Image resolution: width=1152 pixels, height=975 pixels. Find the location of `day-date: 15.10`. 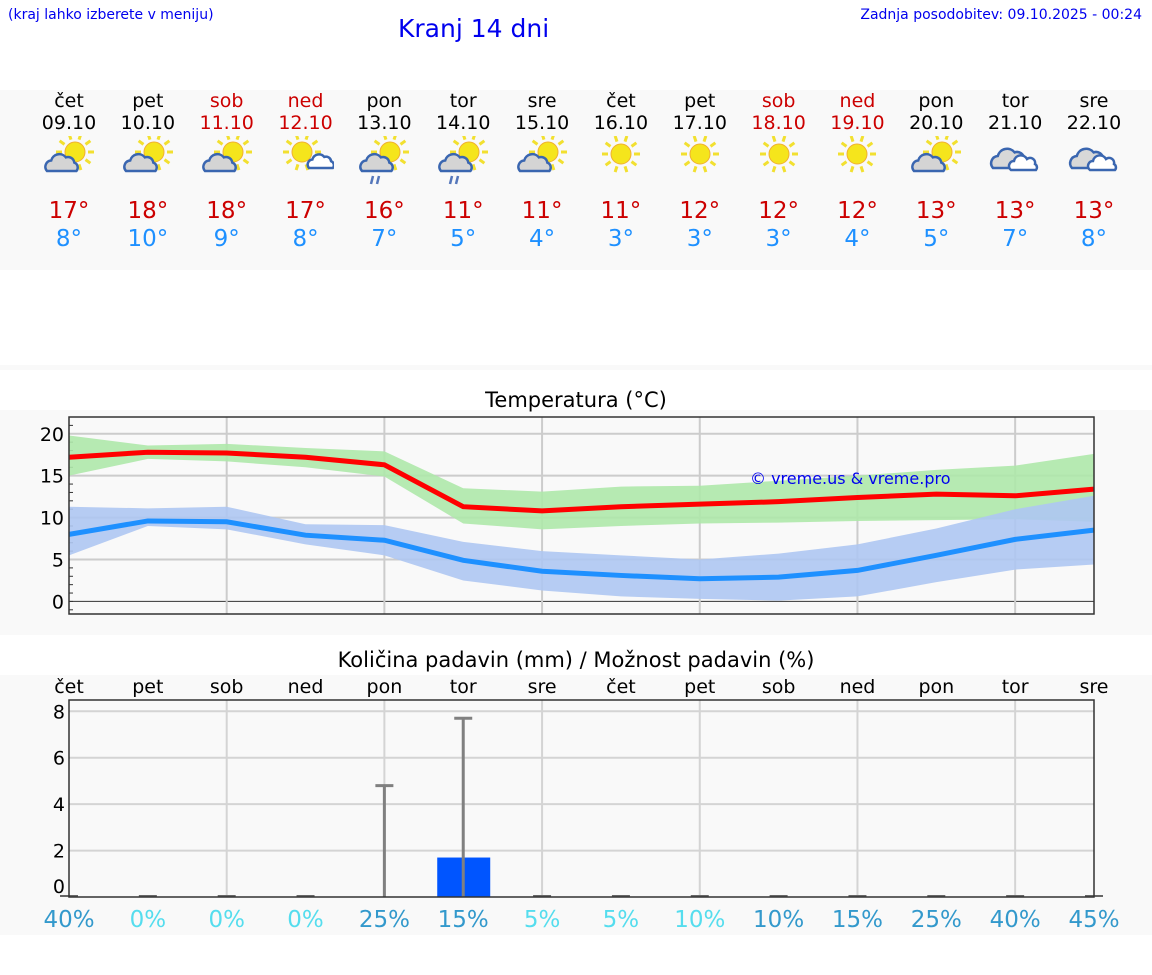

day-date: 15.10 is located at coordinates (542, 123).